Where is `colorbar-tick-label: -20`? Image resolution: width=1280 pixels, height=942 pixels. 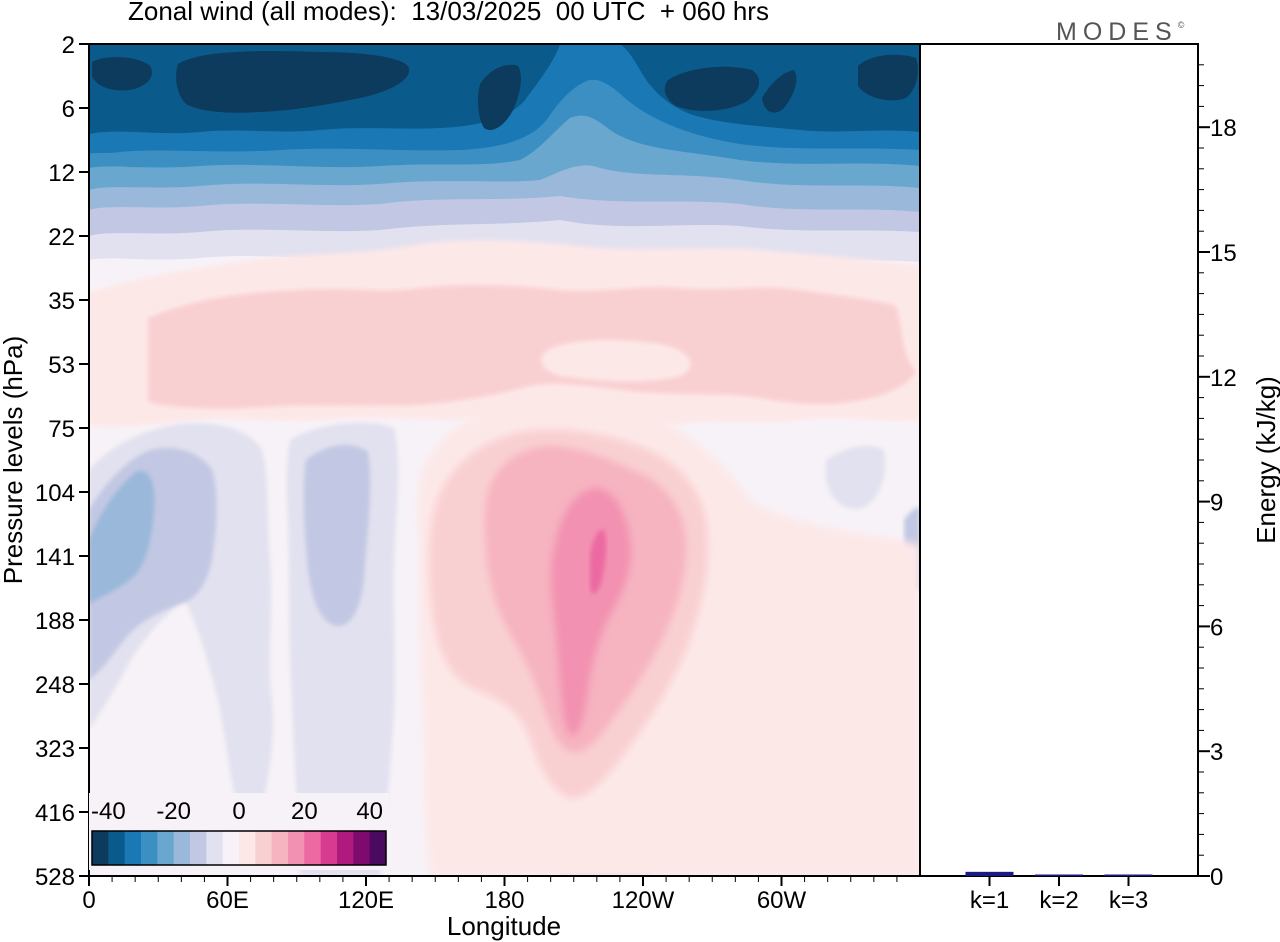
colorbar-tick-label: -20 is located at coordinates (173, 811).